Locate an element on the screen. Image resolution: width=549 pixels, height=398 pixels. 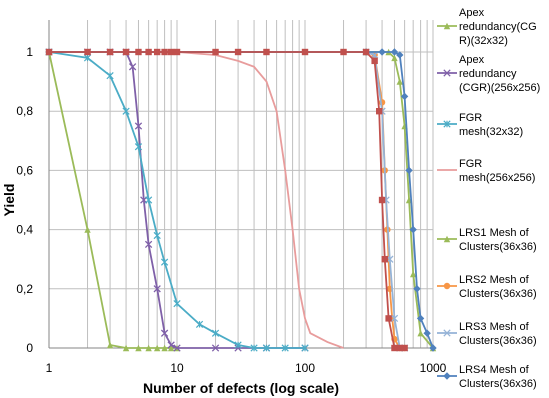
y-axis-label: Yield is located at coordinates (9, 200).